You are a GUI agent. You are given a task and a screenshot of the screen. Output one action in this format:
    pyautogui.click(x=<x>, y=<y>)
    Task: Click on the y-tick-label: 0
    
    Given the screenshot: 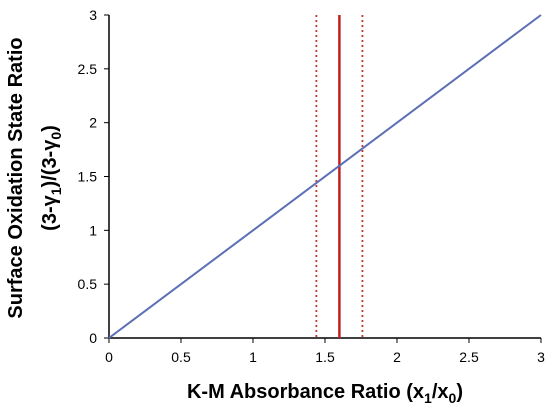 What is the action you would take?
    pyautogui.click(x=93, y=338)
    